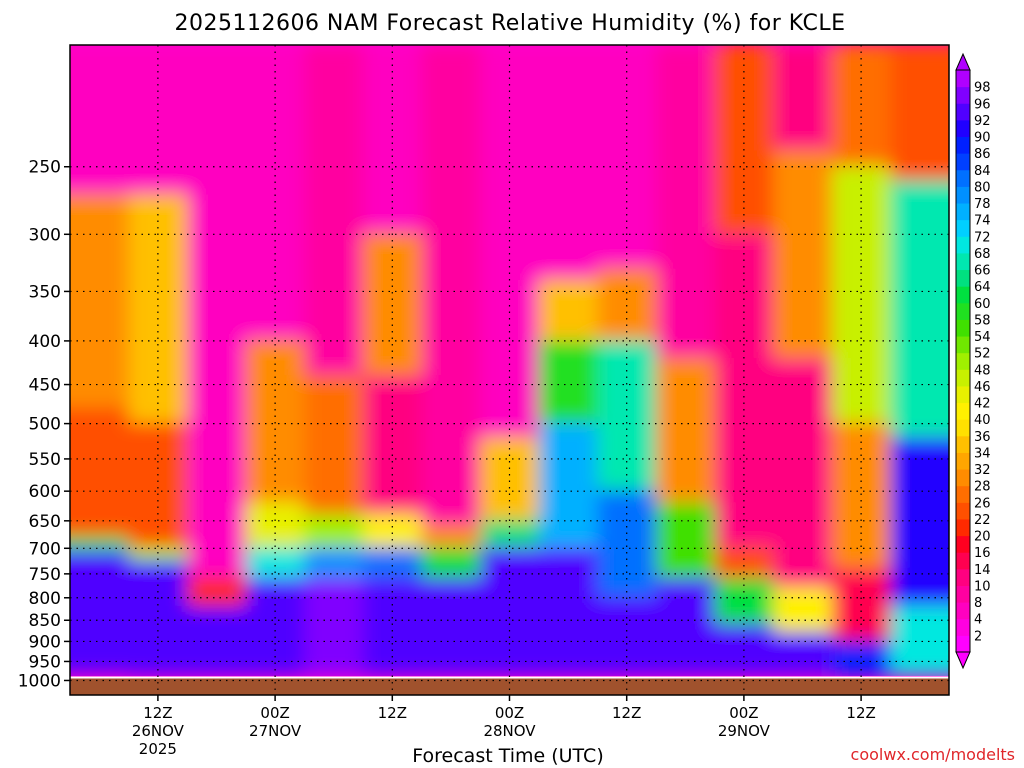 The height and width of the screenshot is (768, 1024). I want to click on colorbar-frame, so click(963, 361).